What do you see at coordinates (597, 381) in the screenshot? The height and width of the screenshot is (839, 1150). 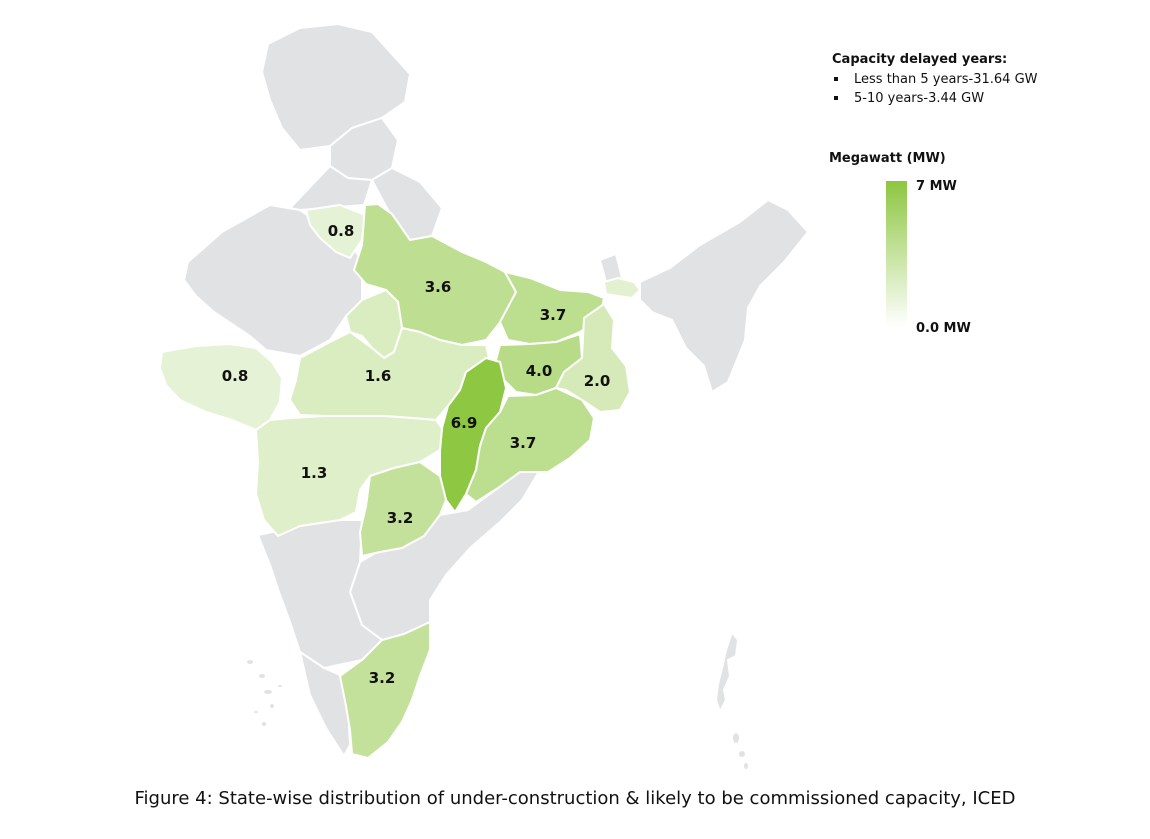 I see `value-label-west-bengal: 2.0` at bounding box center [597, 381].